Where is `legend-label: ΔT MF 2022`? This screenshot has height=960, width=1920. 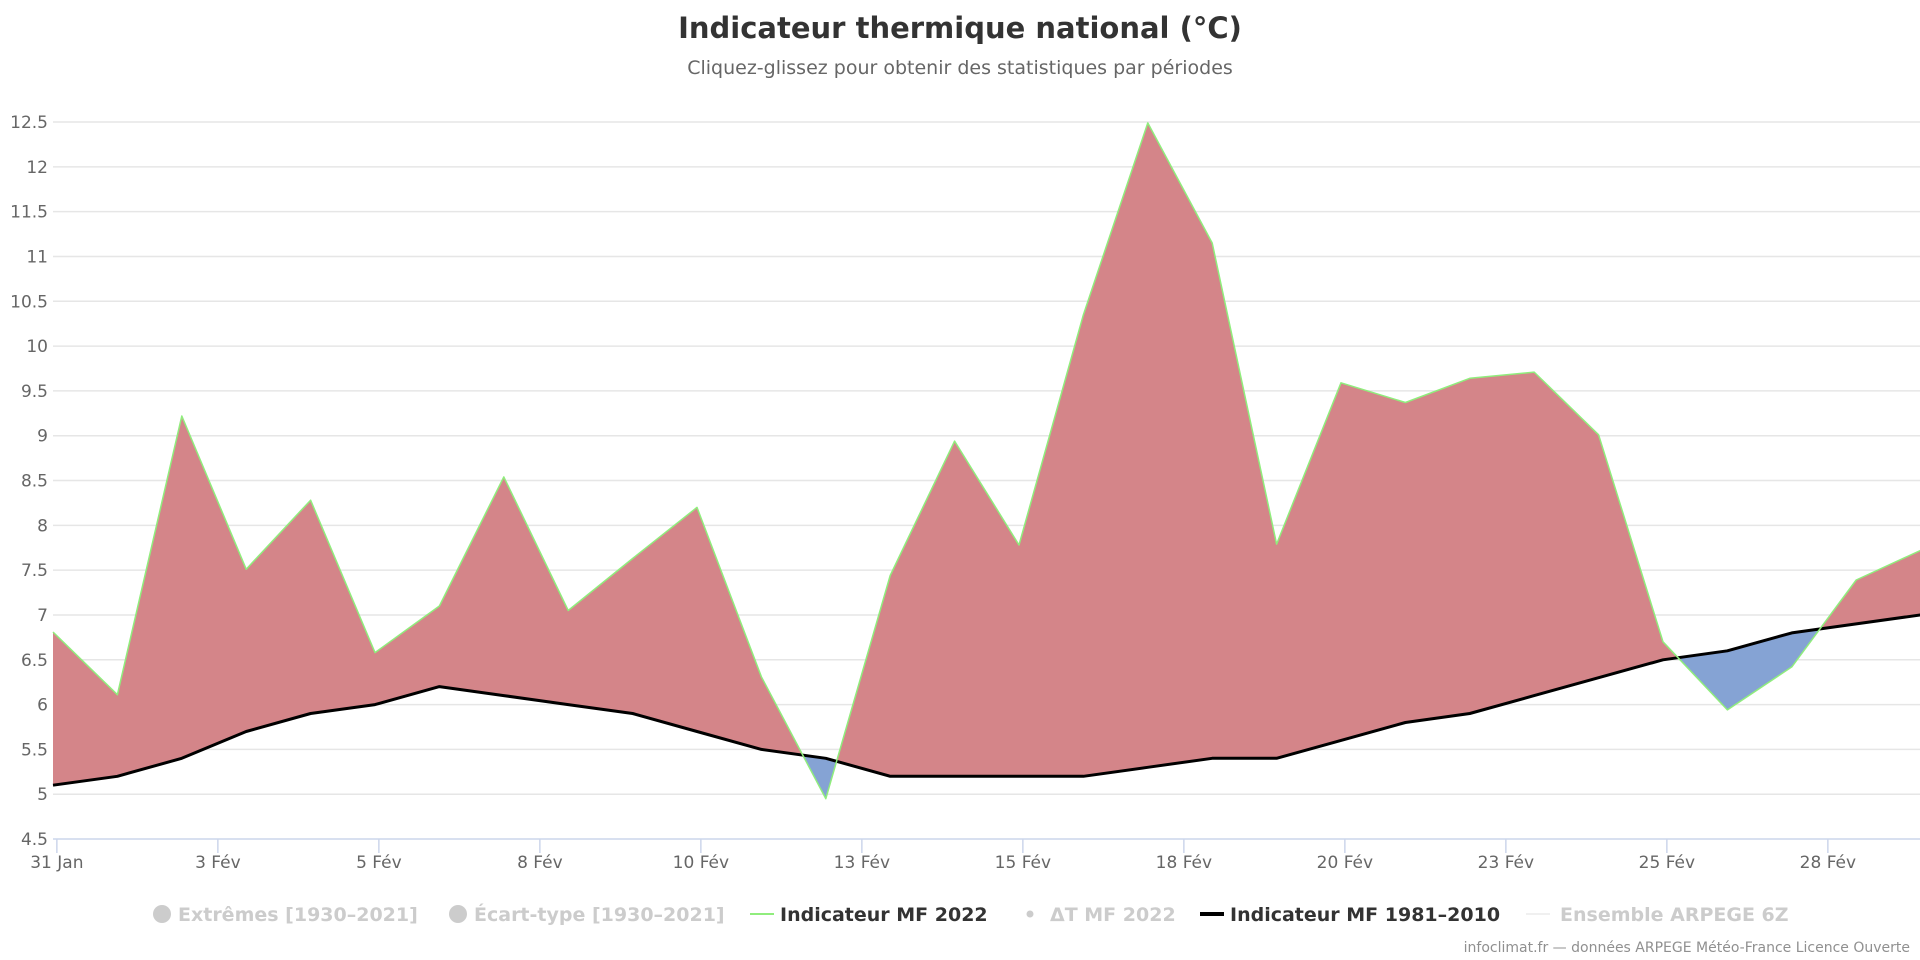
legend-label: ΔT MF 2022 is located at coordinates (1113, 915).